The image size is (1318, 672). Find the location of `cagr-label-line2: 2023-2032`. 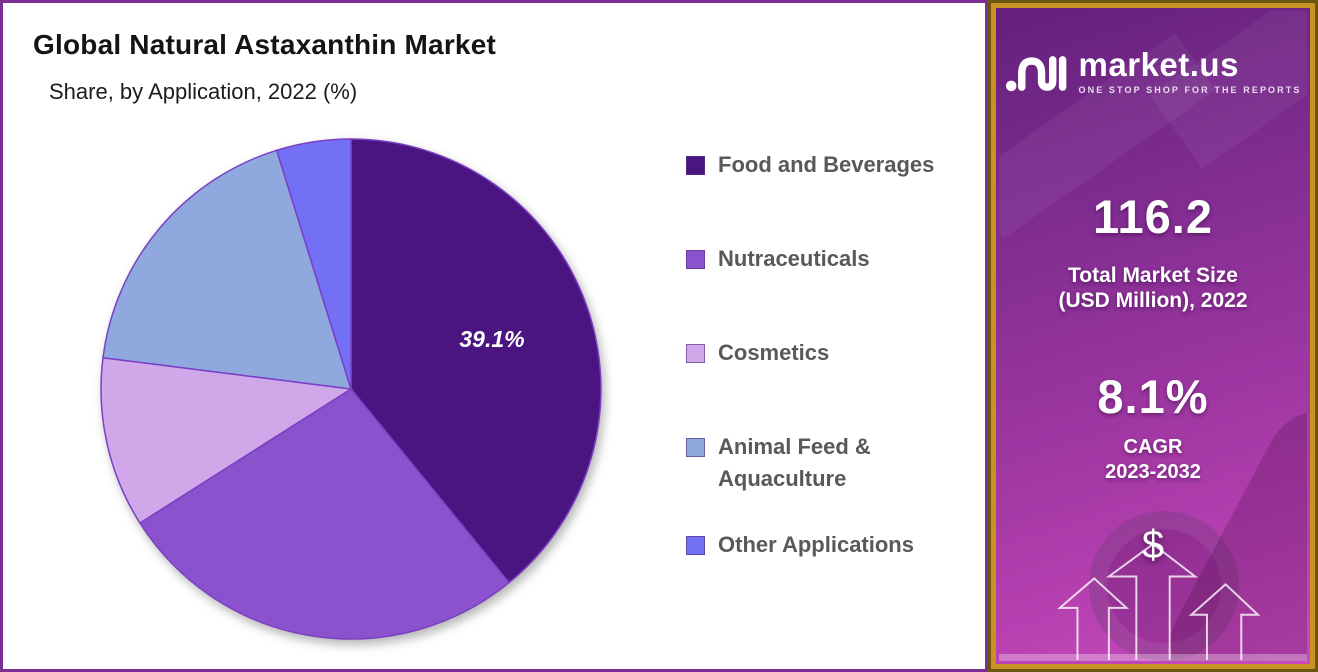

cagr-label-line2: 2023-2032 is located at coordinates (1153, 472).